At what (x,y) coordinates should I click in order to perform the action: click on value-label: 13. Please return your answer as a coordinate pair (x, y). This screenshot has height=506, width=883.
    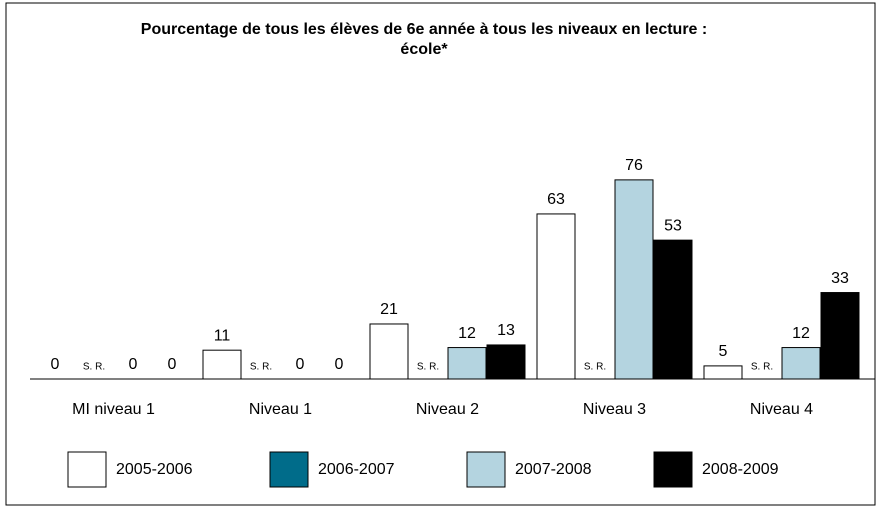
    Looking at the image, I should click on (506, 330).